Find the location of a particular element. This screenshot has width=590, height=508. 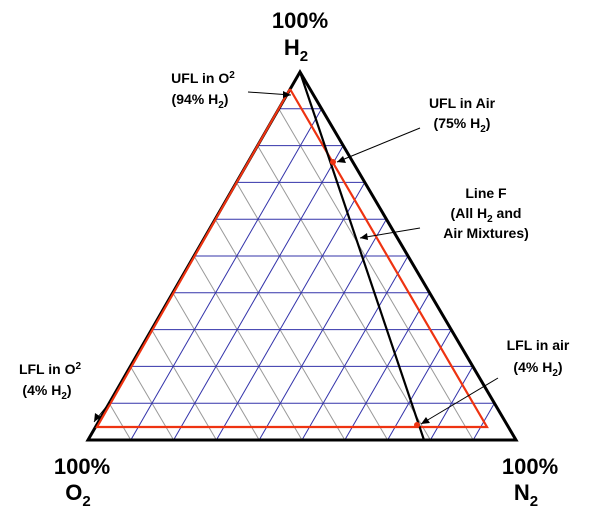

line-f-label-line3: Air Mixtures) is located at coordinates (486, 233).